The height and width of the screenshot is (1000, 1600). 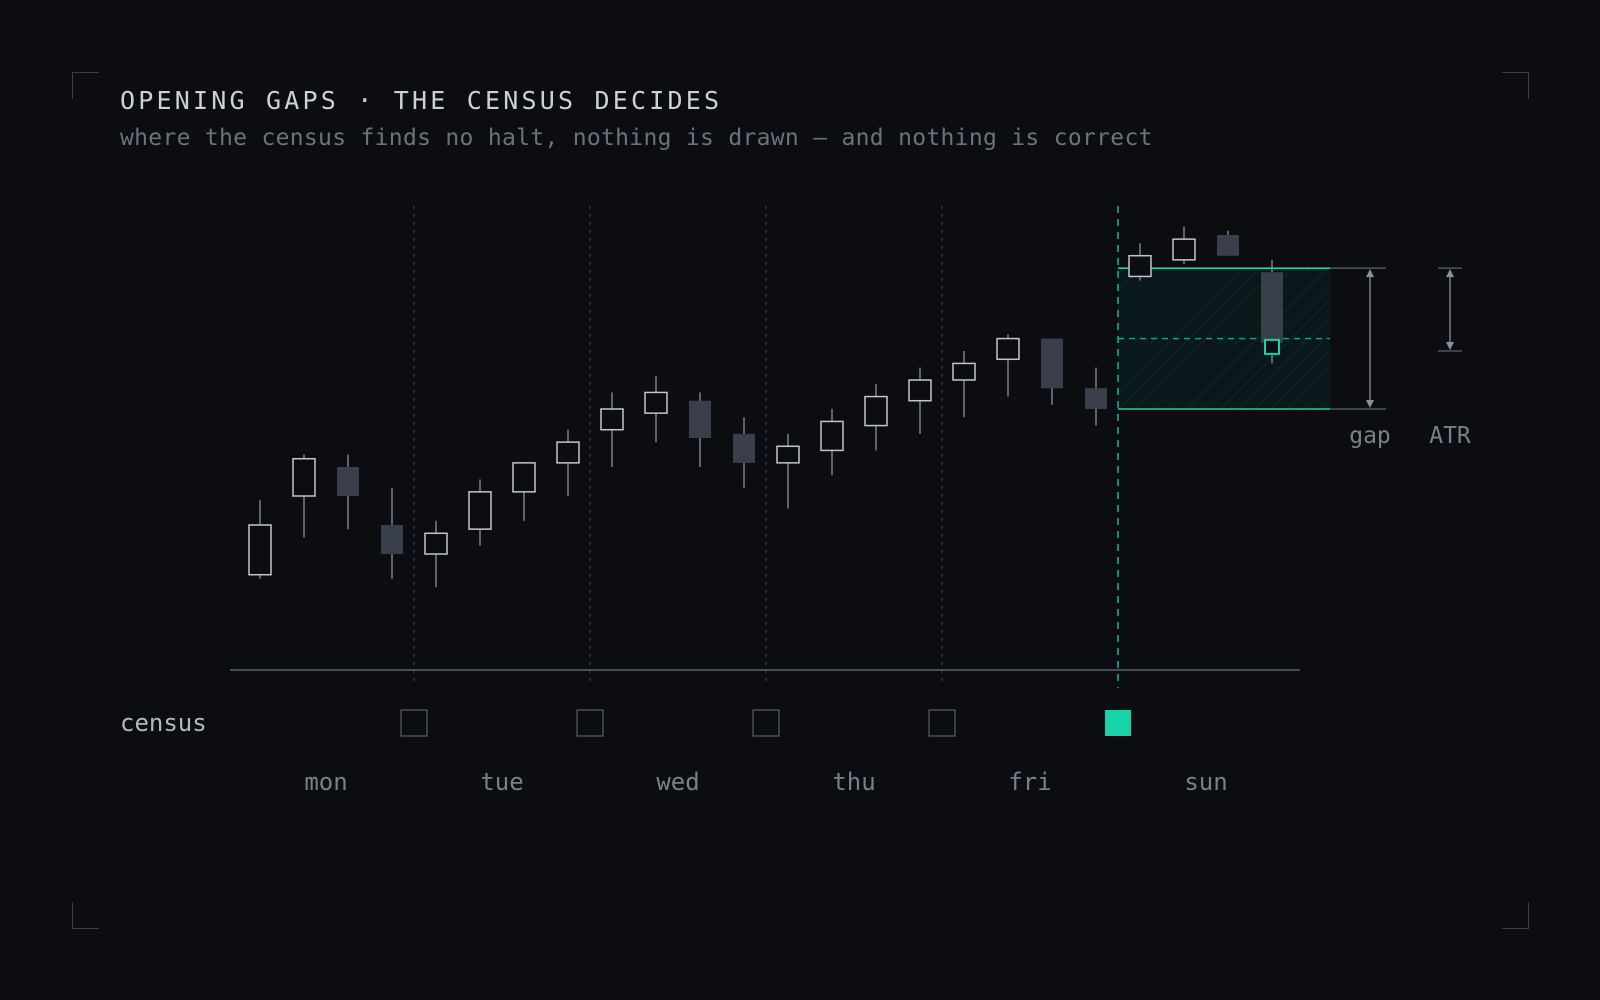 What do you see at coordinates (1029, 782) in the screenshot?
I see `session-label-fri: fri` at bounding box center [1029, 782].